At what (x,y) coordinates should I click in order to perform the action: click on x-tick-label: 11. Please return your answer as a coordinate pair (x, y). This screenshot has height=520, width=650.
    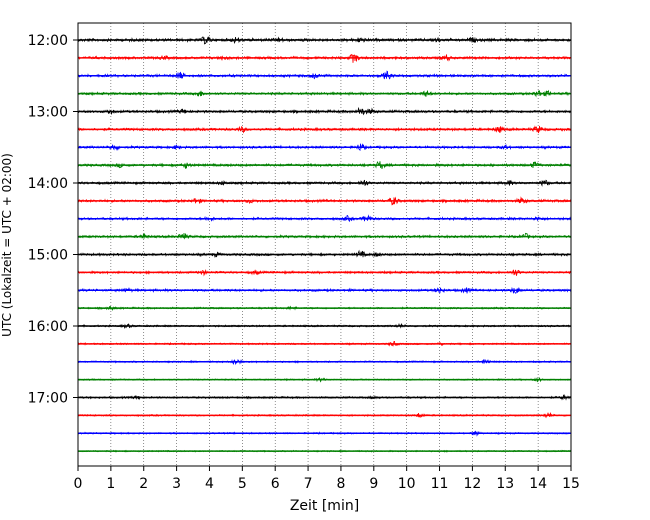
    Looking at the image, I should click on (440, 484).